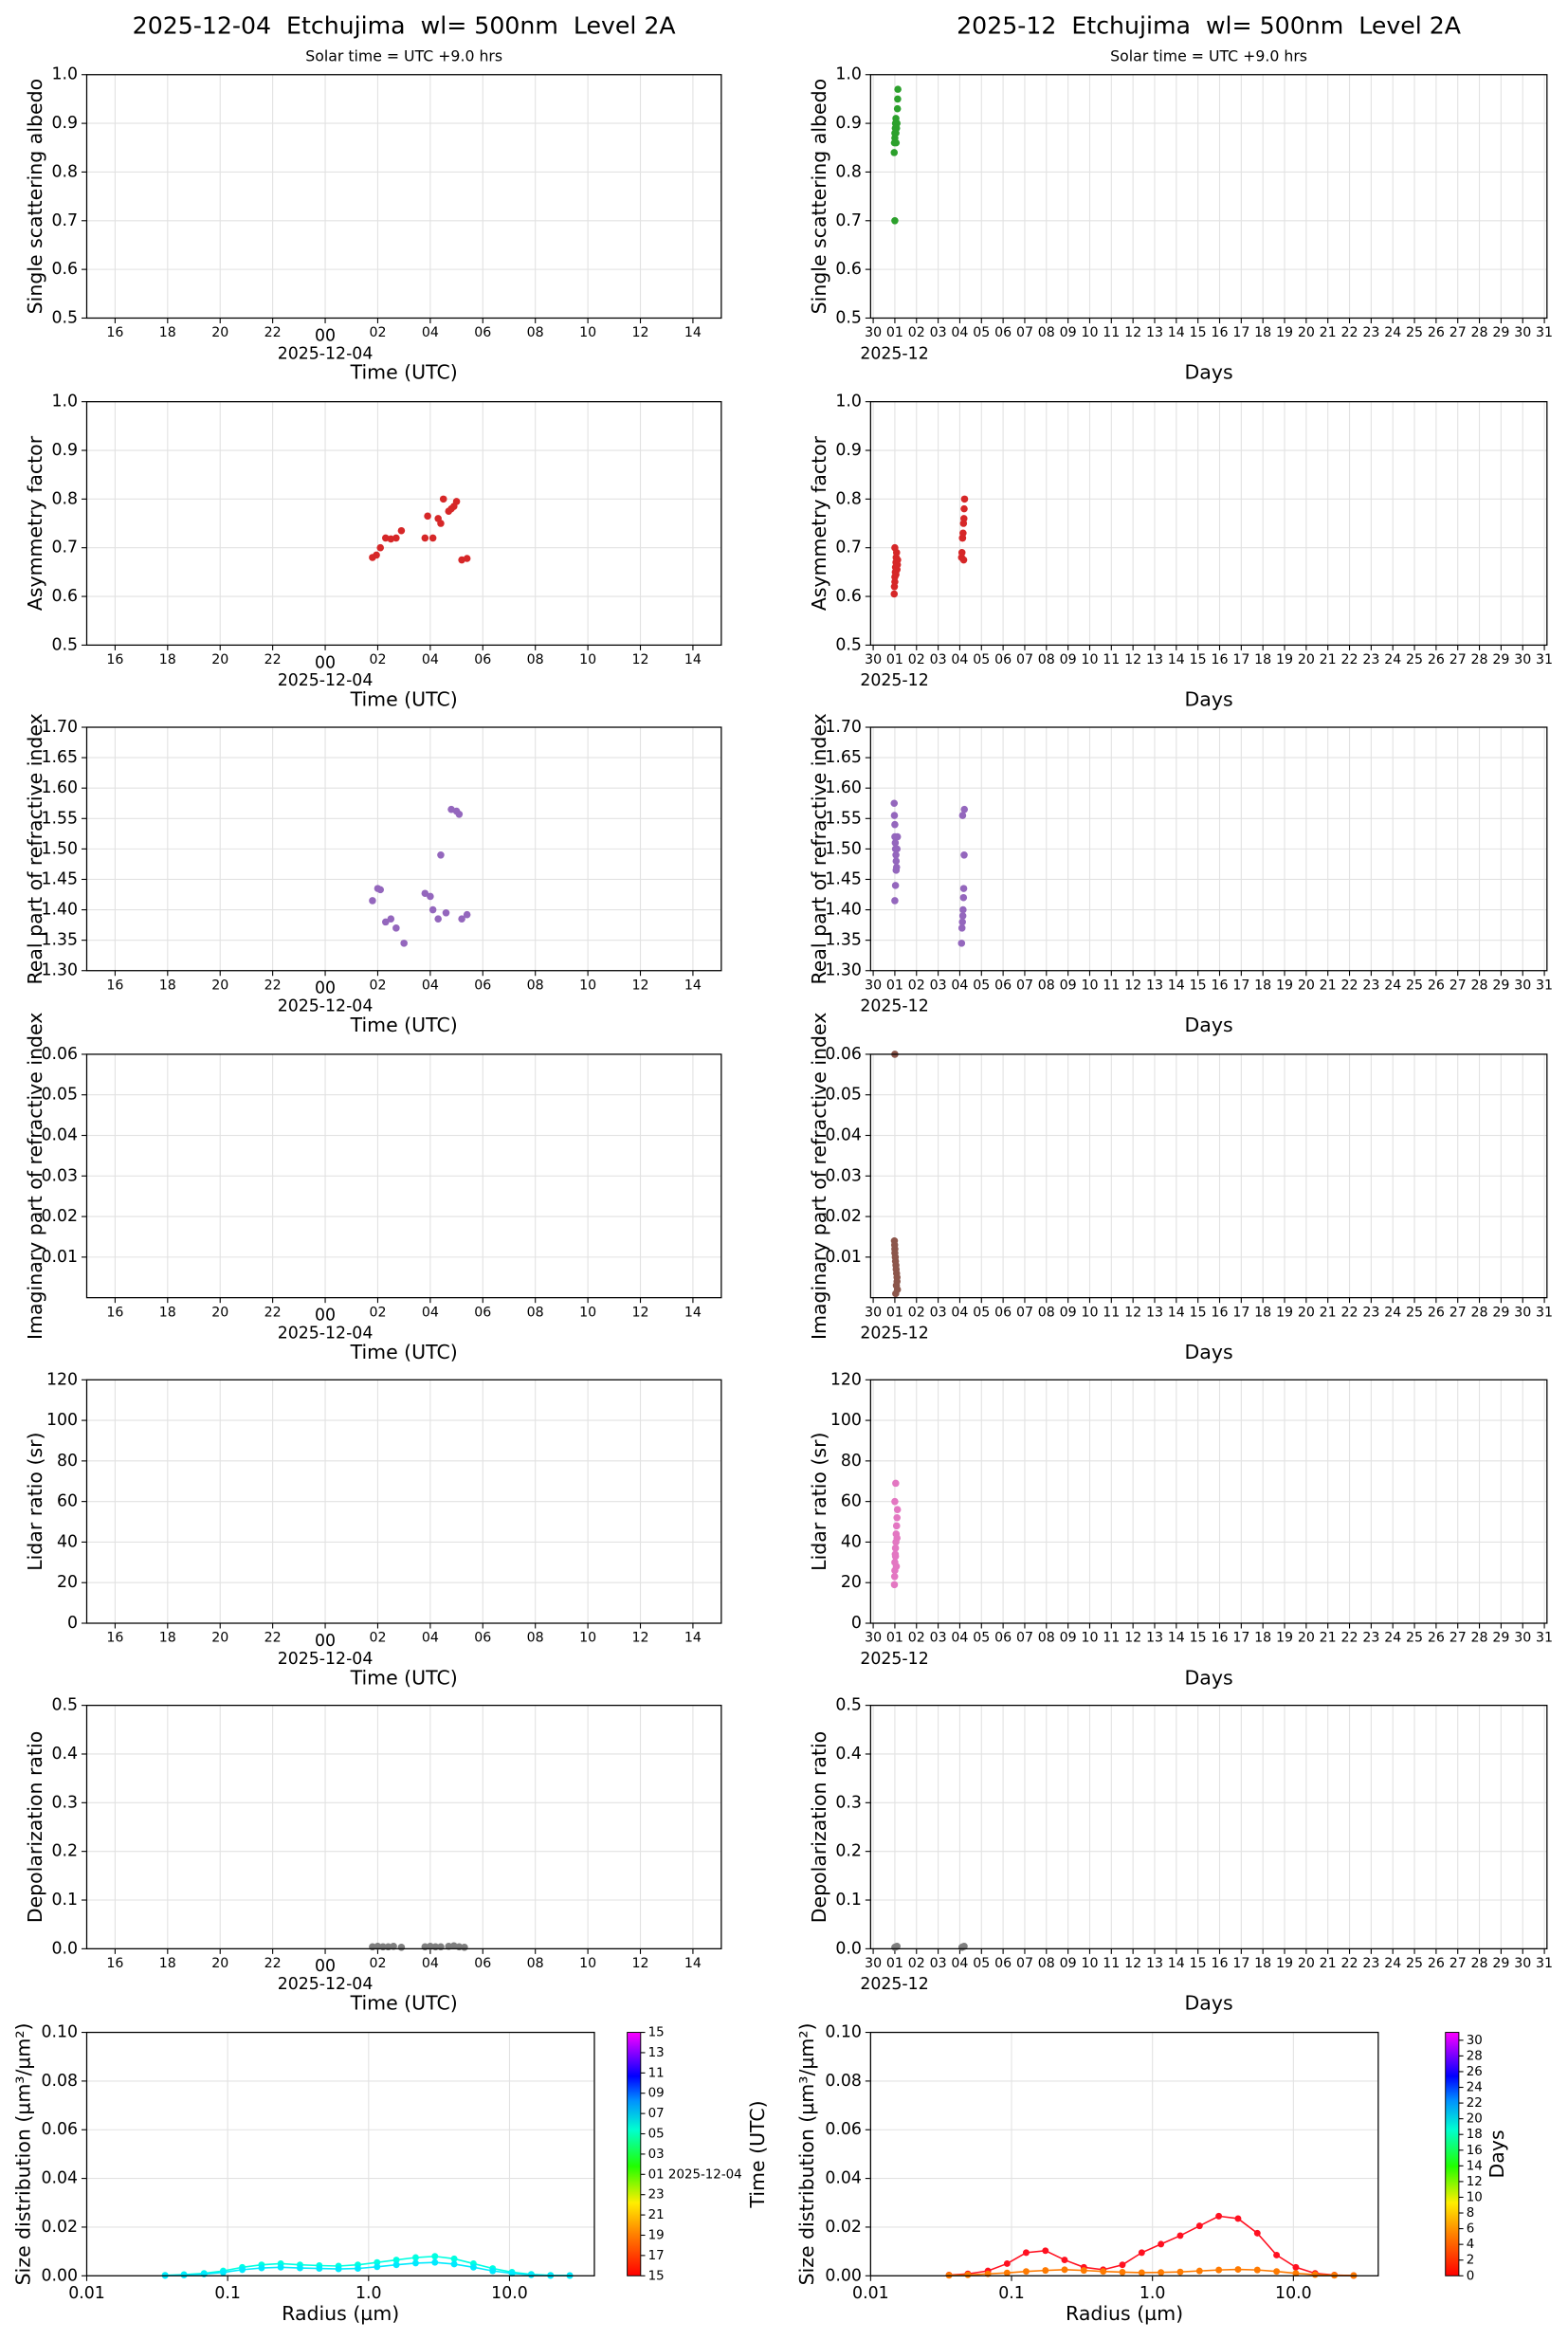  Describe the element at coordinates (894, 680) in the screenshot. I see `x-date-label: 2025-12` at that location.